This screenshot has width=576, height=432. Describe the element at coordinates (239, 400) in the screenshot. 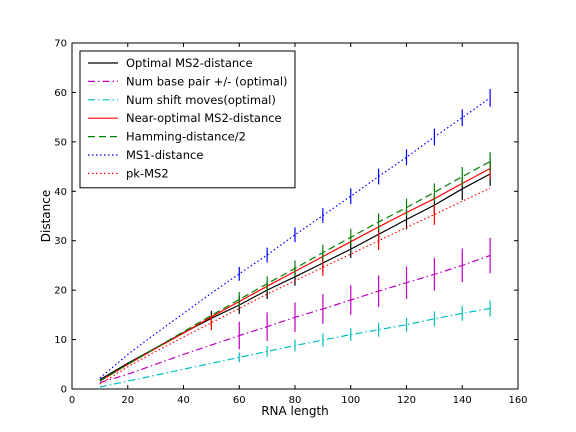

I see `x-tick-label: 60` at that location.